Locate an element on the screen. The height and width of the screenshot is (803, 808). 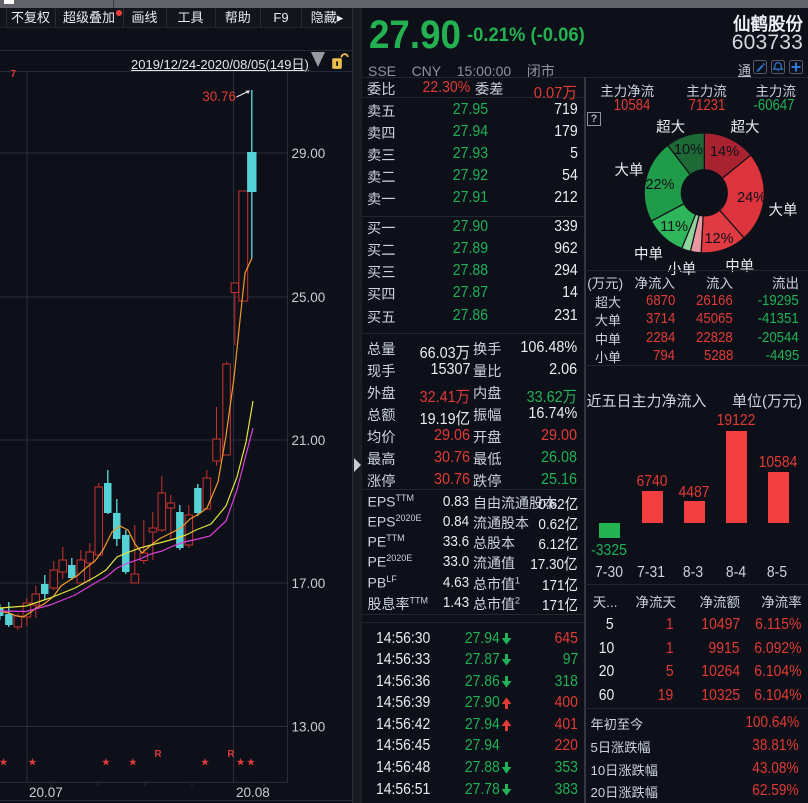
svg-text: 30.76 is located at coordinates (219, 96).